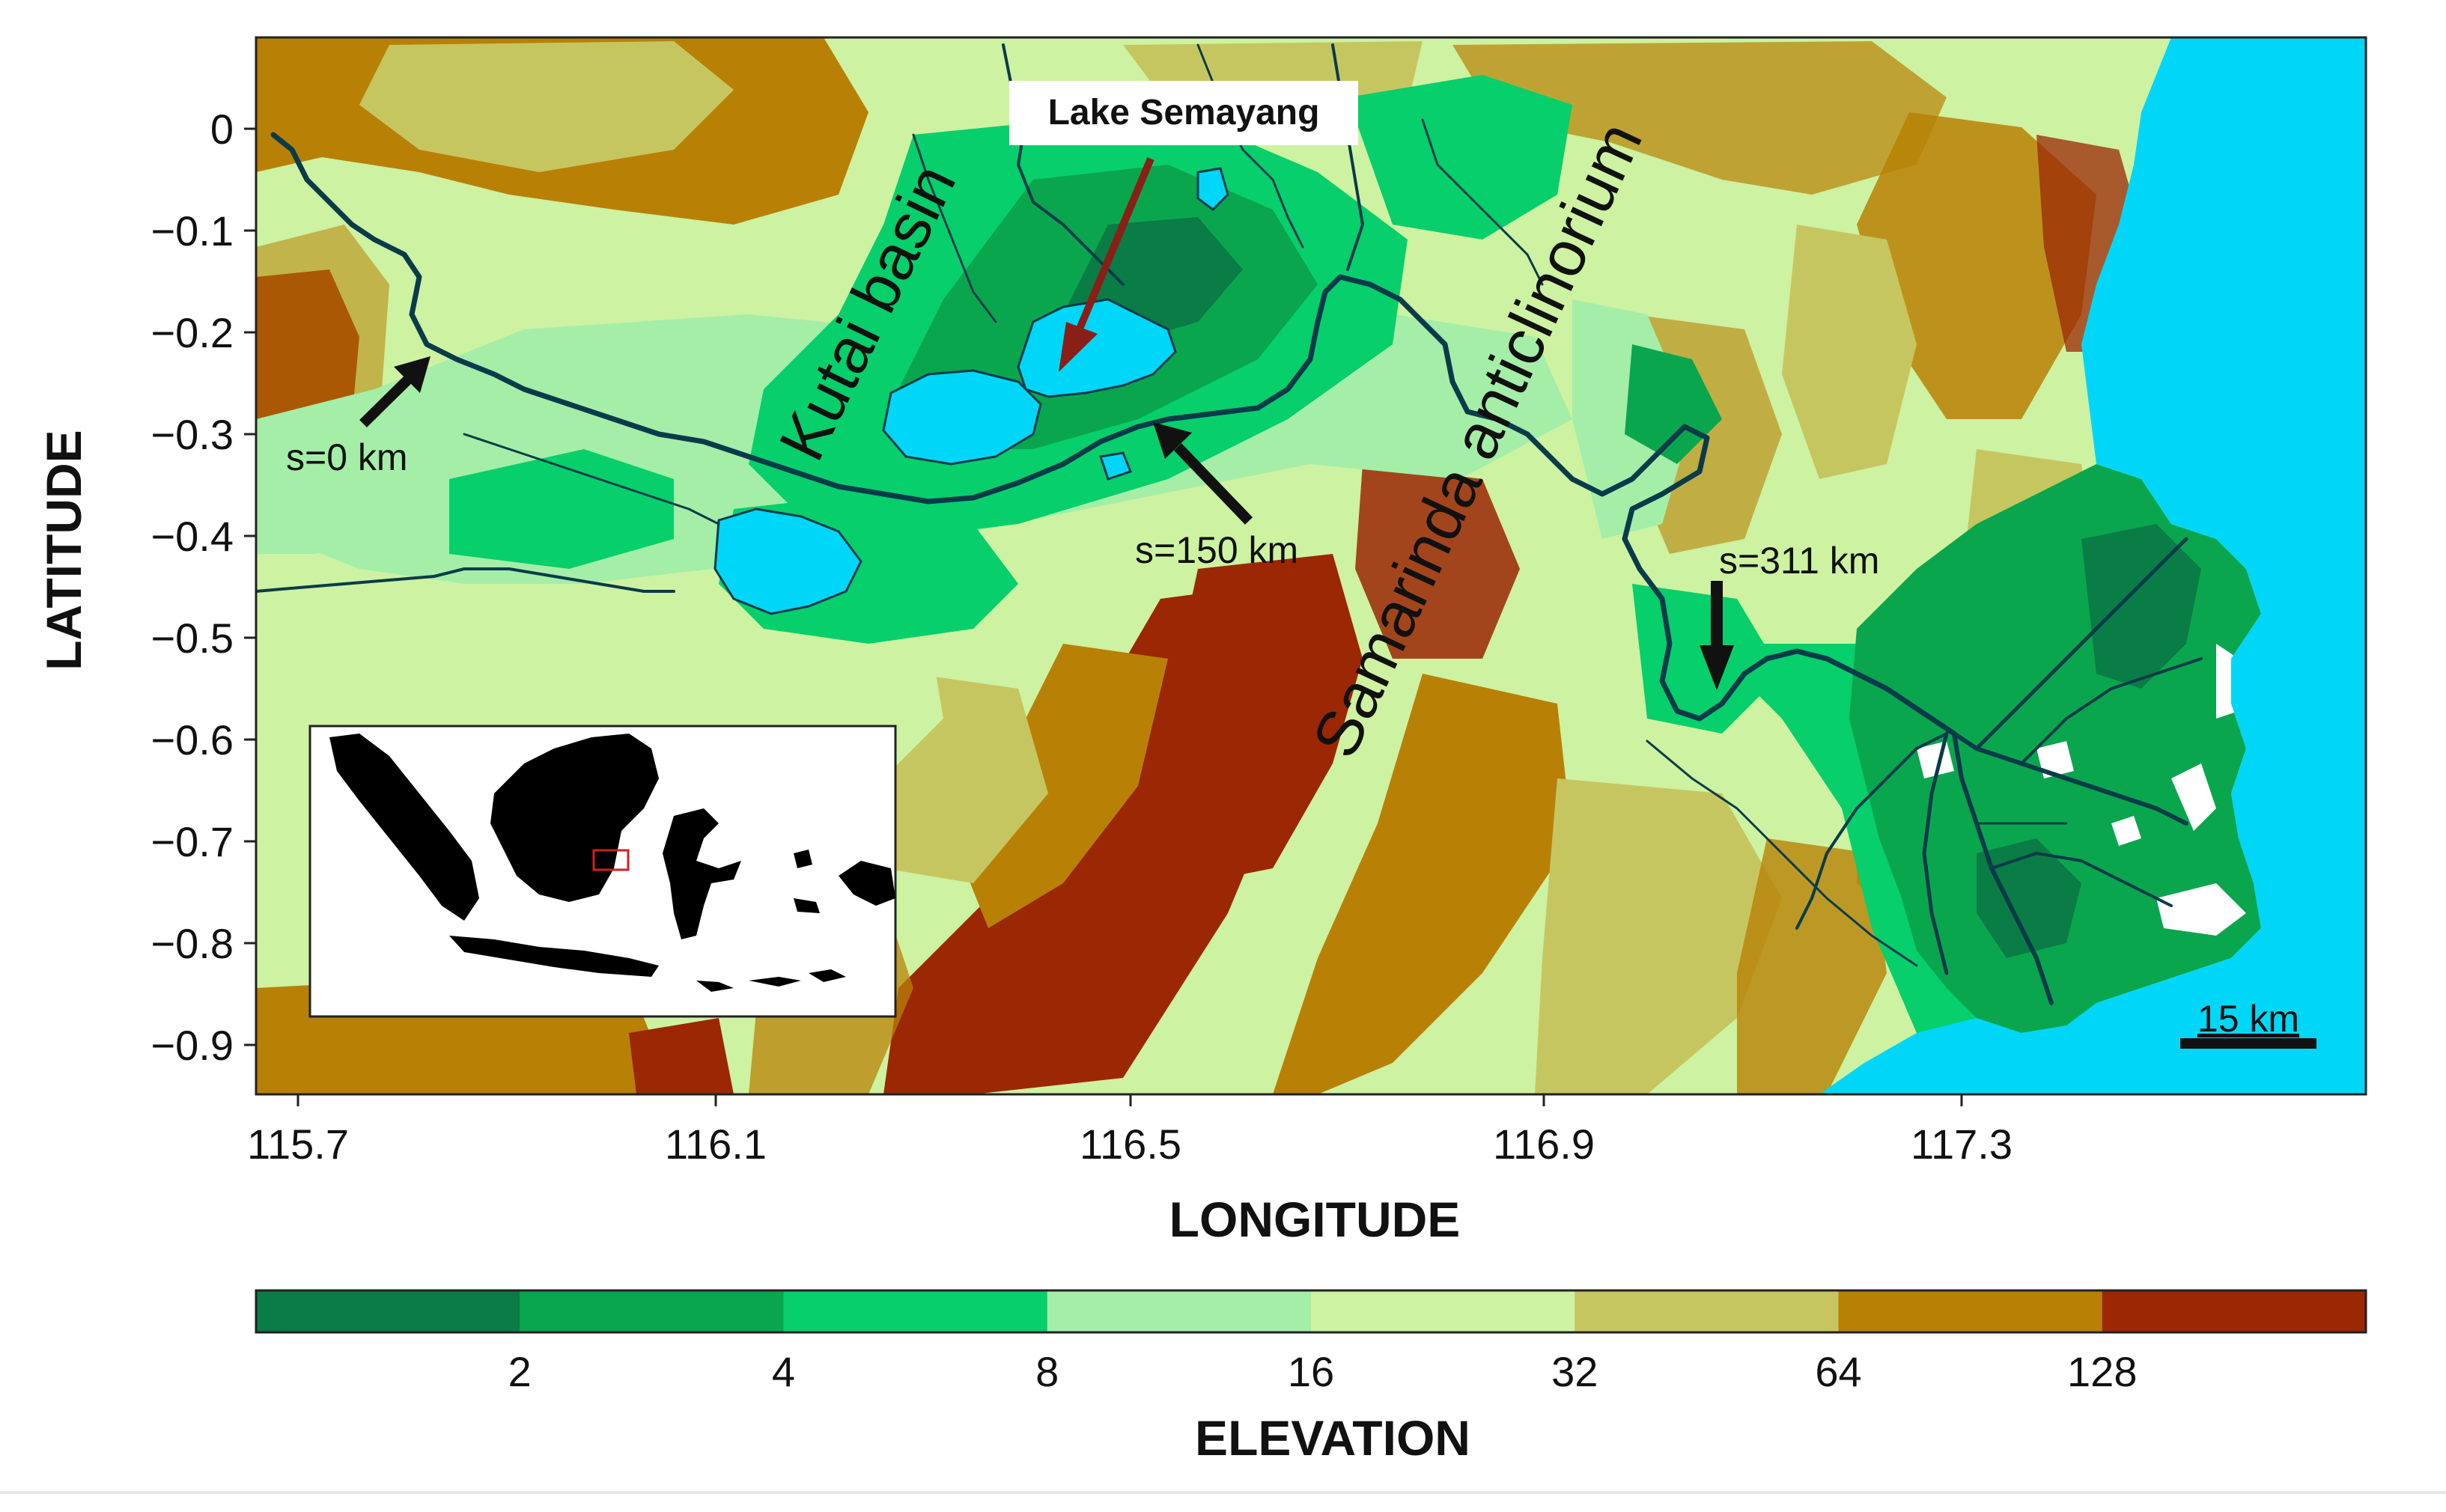 This screenshot has width=2446, height=1512. What do you see at coordinates (1216, 550) in the screenshot?
I see `marker-label: s=150 km` at bounding box center [1216, 550].